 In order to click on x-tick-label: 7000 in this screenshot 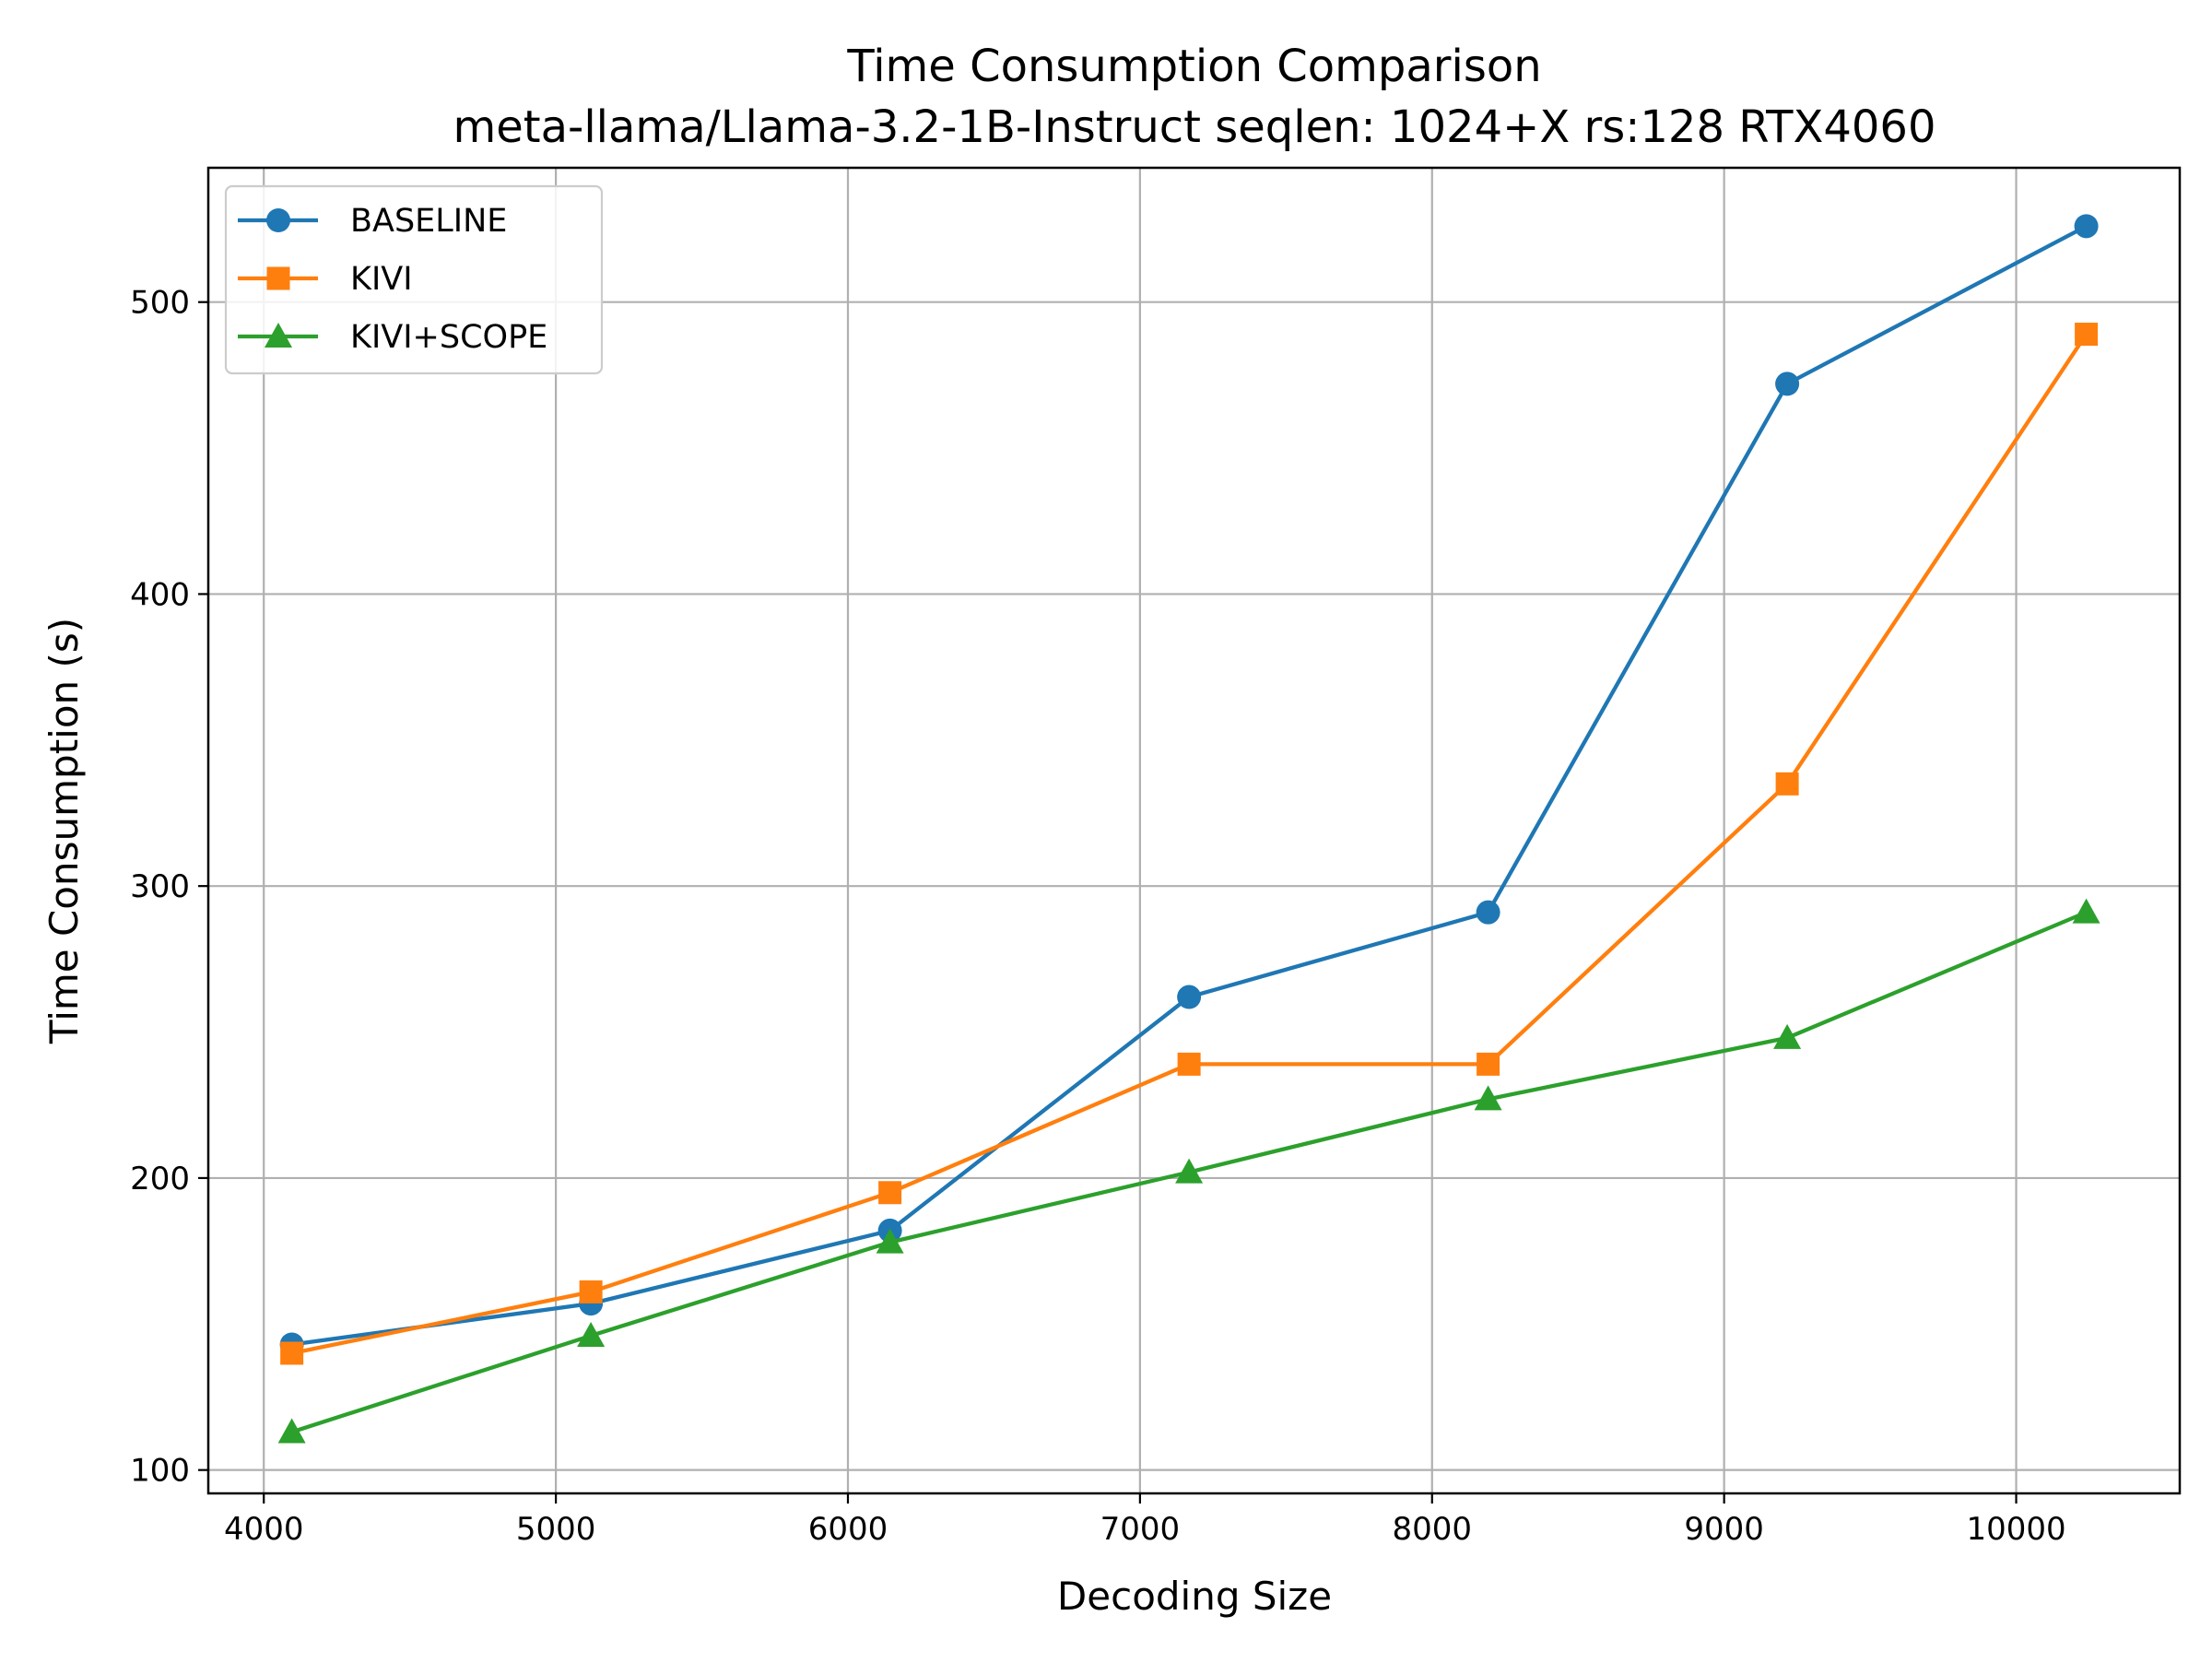, I will do `click(1140, 1529)`.